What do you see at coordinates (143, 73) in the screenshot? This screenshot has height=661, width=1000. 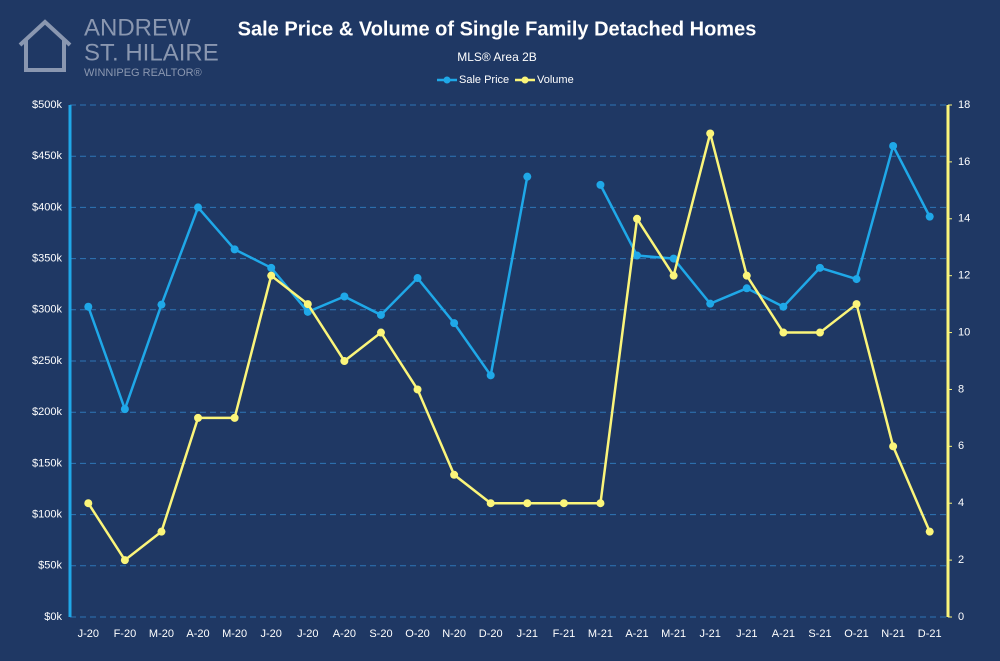 I see `logo-text: WINNIPEG REALTOR®` at bounding box center [143, 73].